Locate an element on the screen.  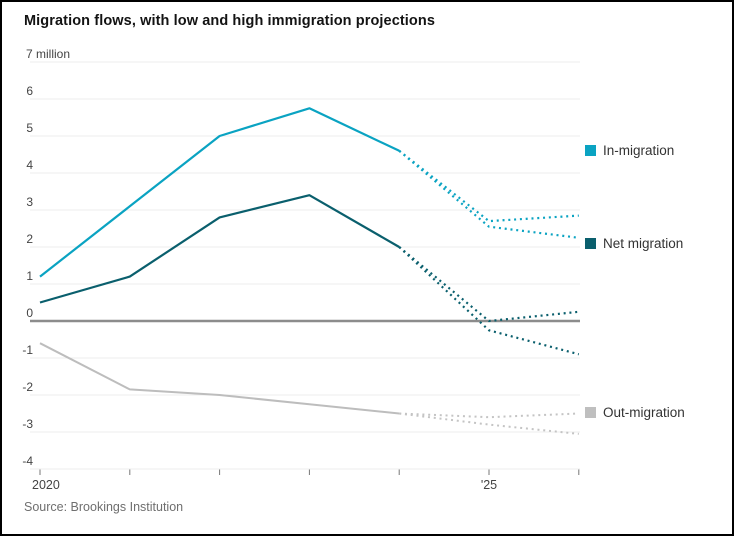
svg-text: -3 is located at coordinates (27, 424).